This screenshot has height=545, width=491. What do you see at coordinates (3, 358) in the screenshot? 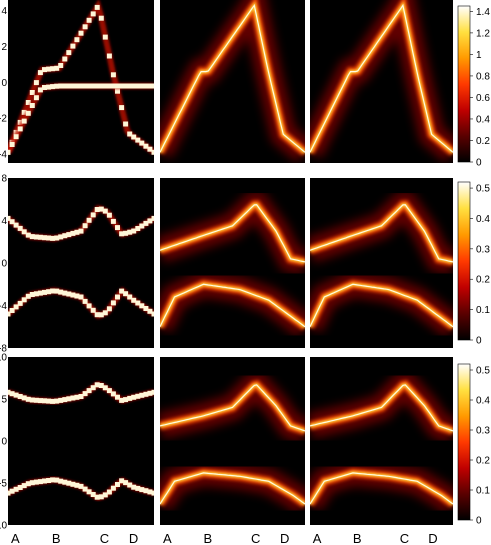
I see `y-tick-label: 10` at bounding box center [3, 358].